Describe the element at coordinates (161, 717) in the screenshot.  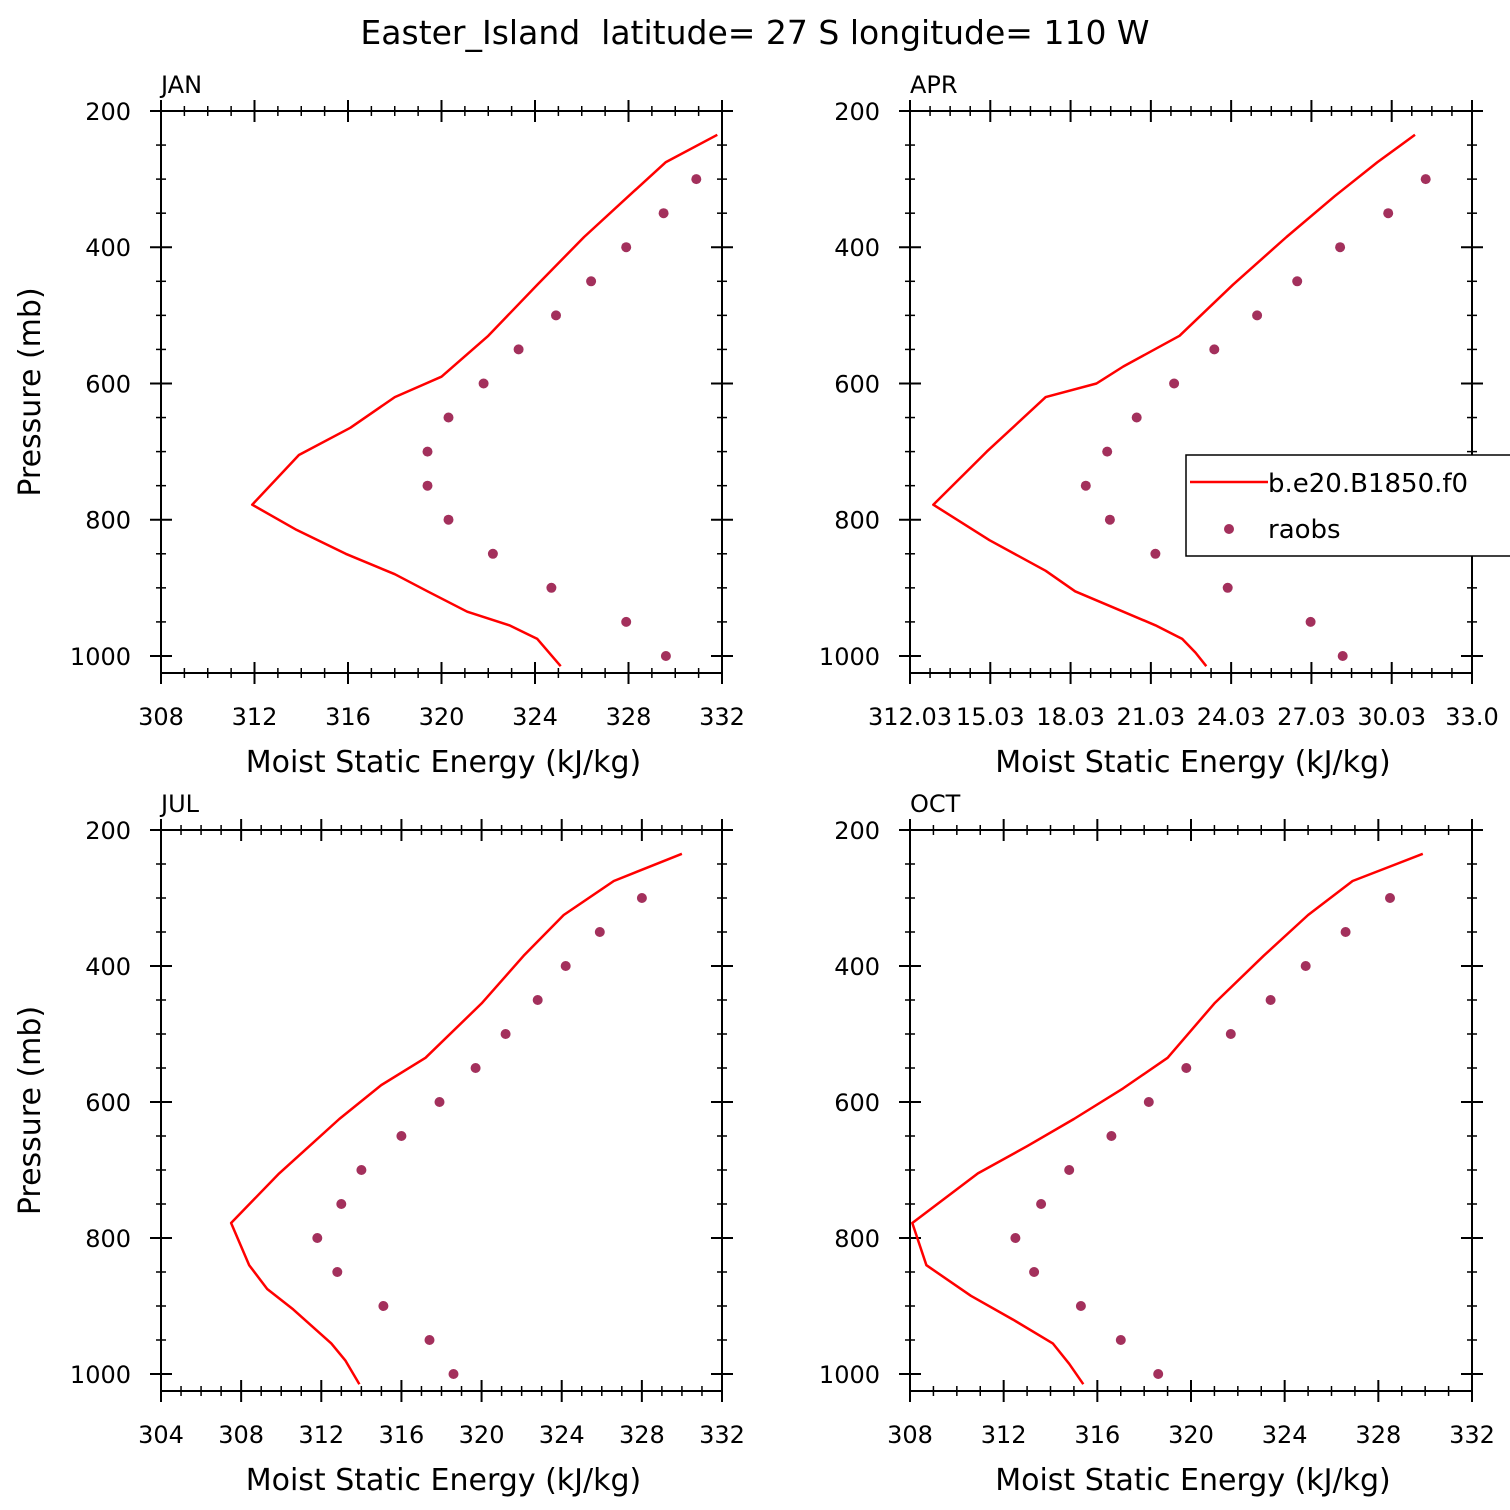
I see `panel-jan-xtick-label: 308` at that location.